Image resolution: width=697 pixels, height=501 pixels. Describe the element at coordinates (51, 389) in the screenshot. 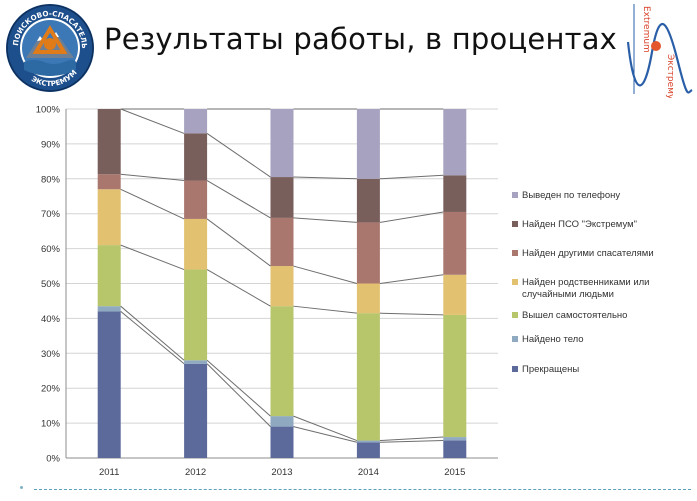

I see `y-tick-label: 20%` at that location.